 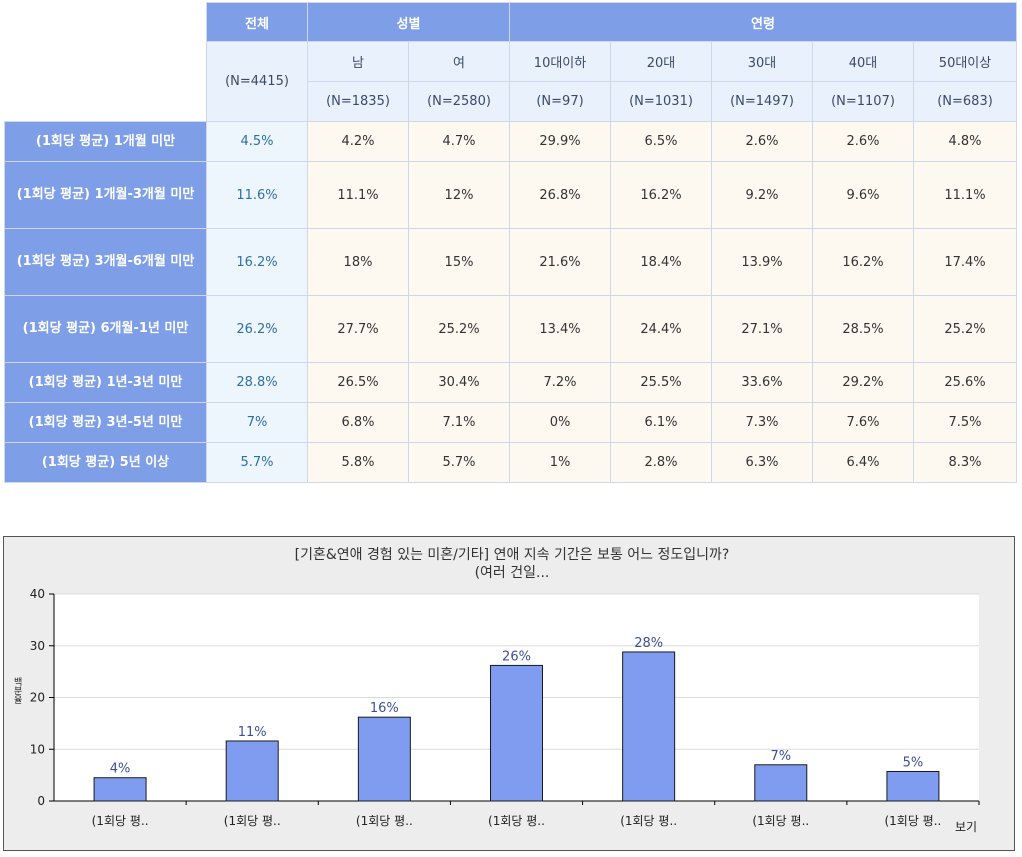 I want to click on data-label: 26%, so click(x=516, y=656).